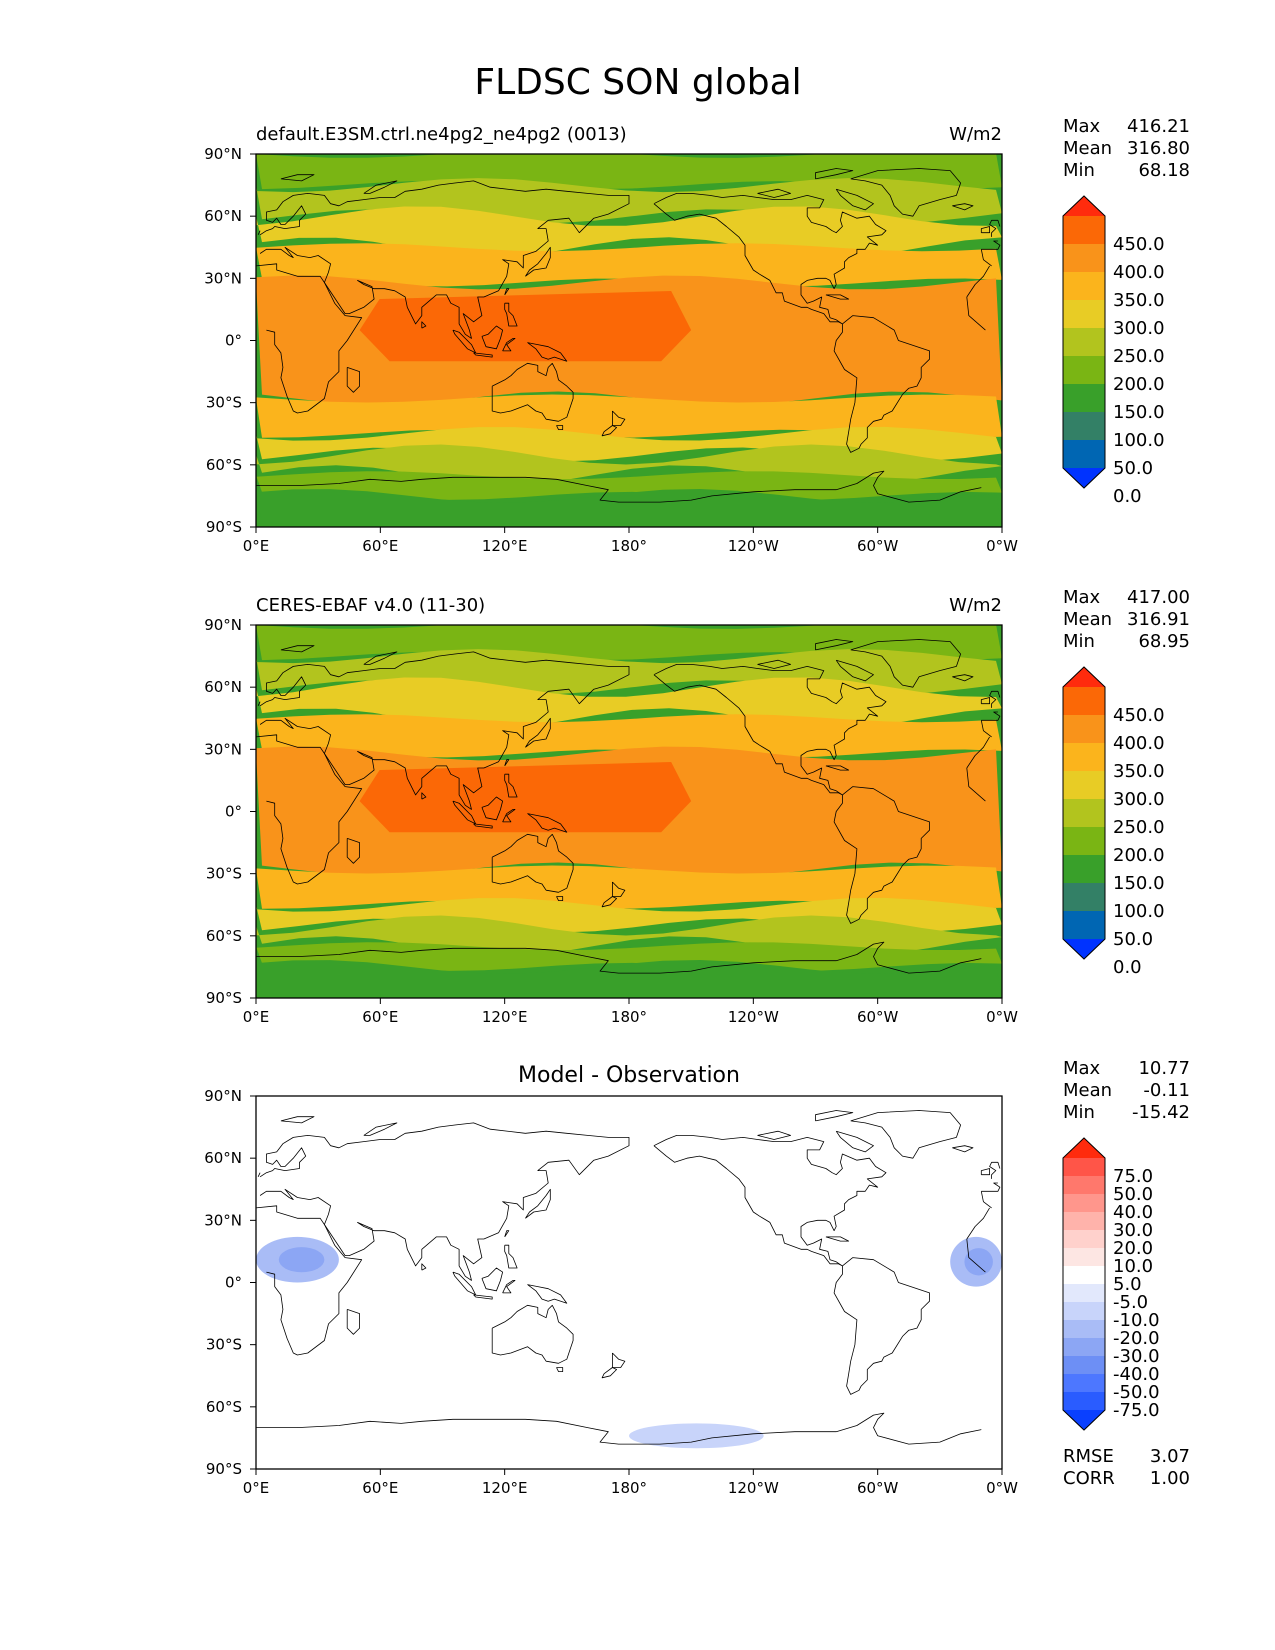  What do you see at coordinates (637, 82) in the screenshot?
I see `figure-title: FLDSC SON global` at bounding box center [637, 82].